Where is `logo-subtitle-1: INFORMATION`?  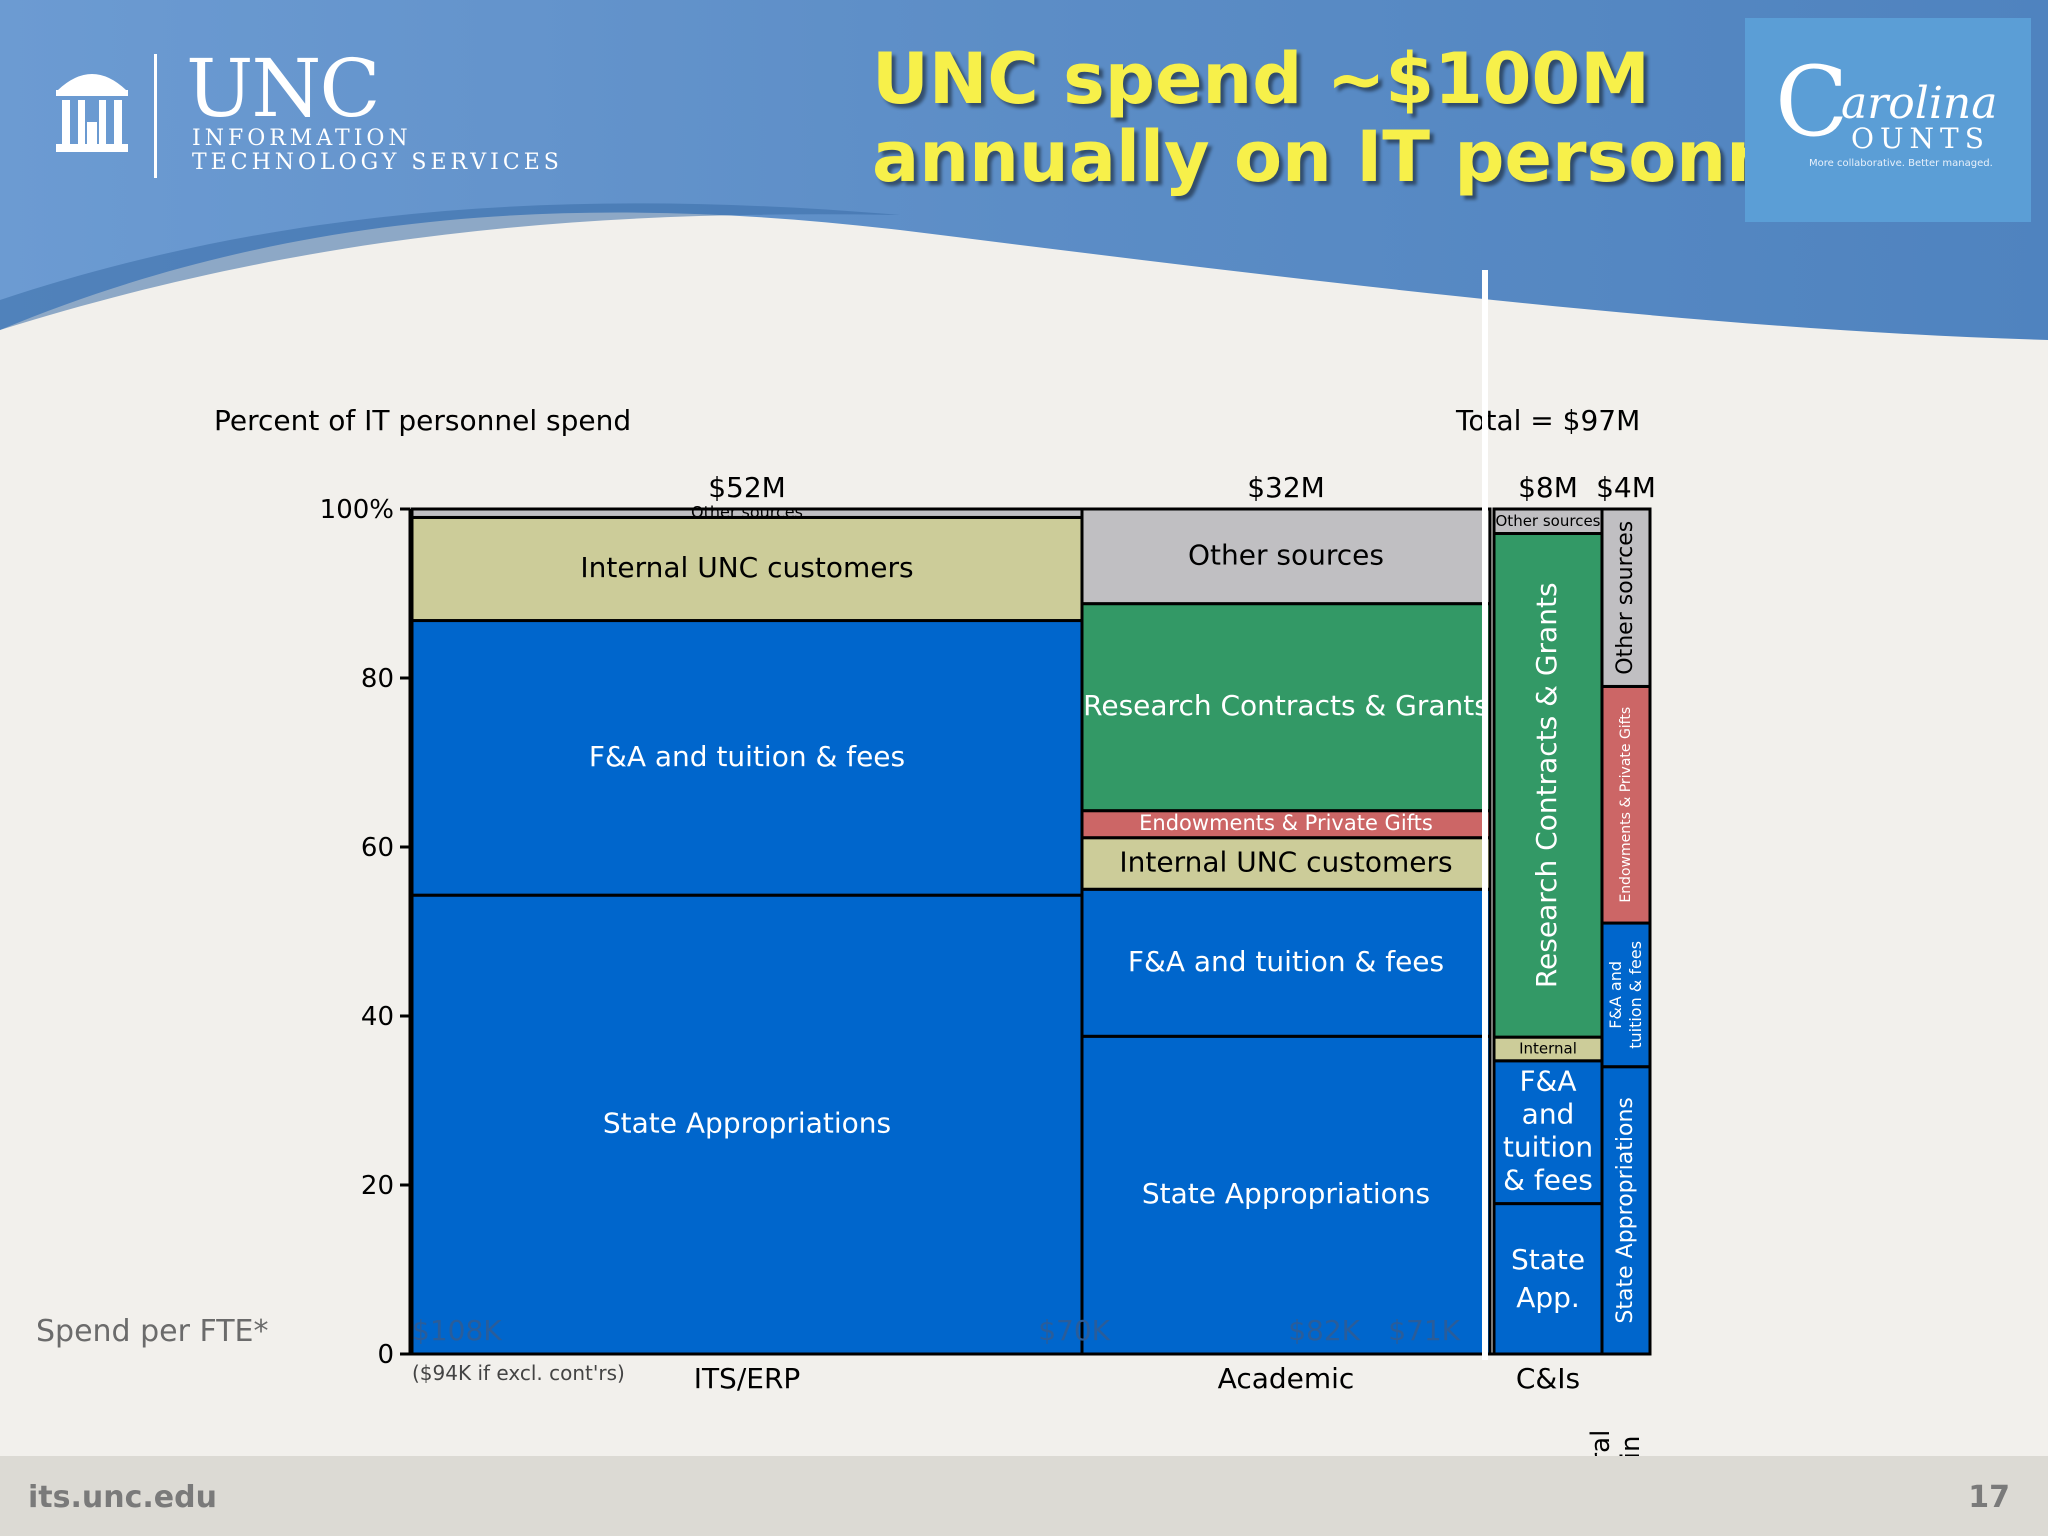
logo-subtitle-1: INFORMATION is located at coordinates (302, 138).